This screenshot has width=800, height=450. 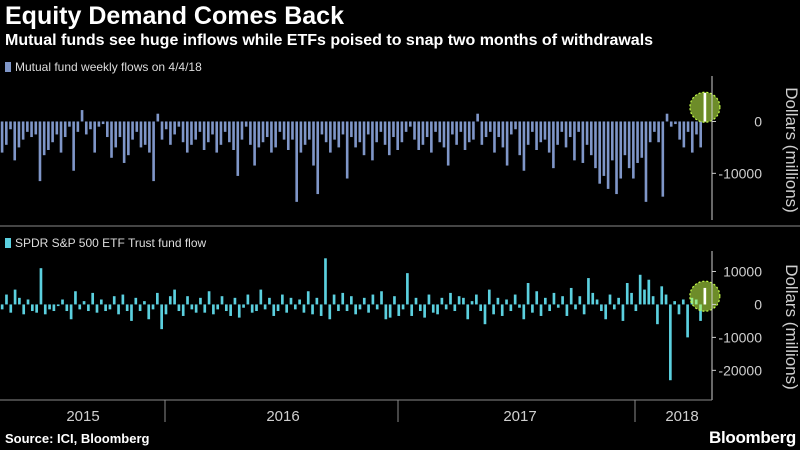 I want to click on x-tick-label-2015: 2015, so click(x=82, y=416).